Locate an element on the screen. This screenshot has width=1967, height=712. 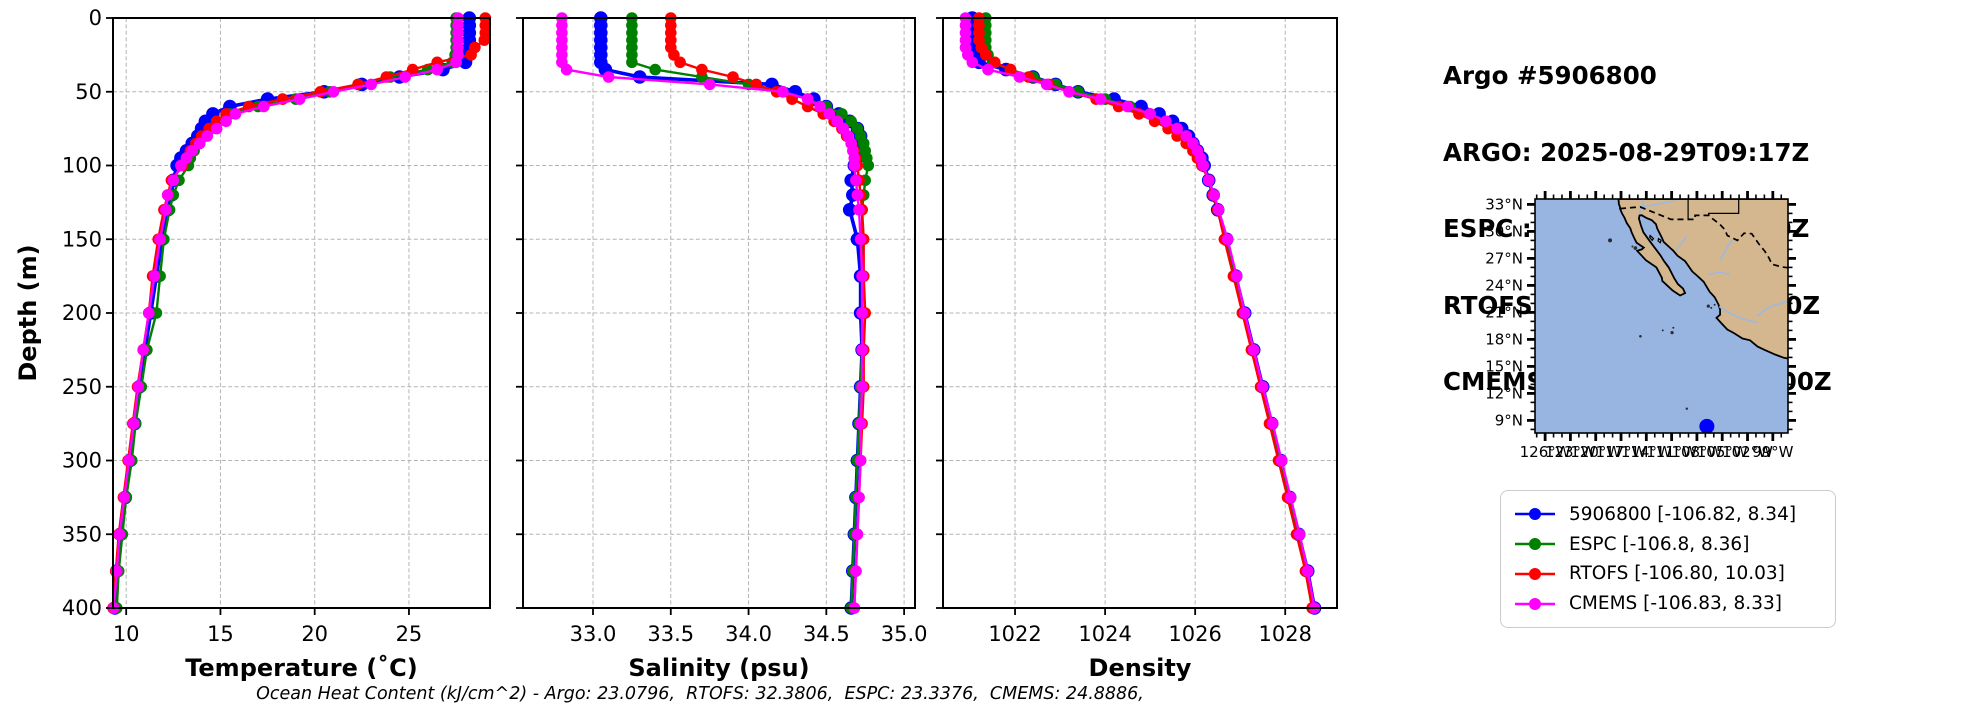
y-tick-label: 100 is located at coordinates (82, 166).